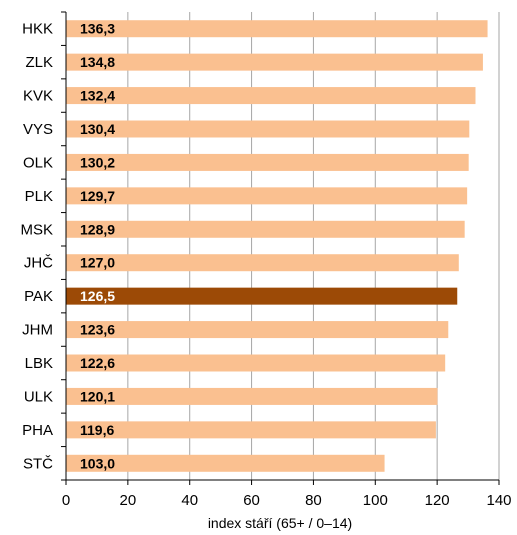 The image size is (517, 535). I want to click on category-label: PLK, so click(39, 196).